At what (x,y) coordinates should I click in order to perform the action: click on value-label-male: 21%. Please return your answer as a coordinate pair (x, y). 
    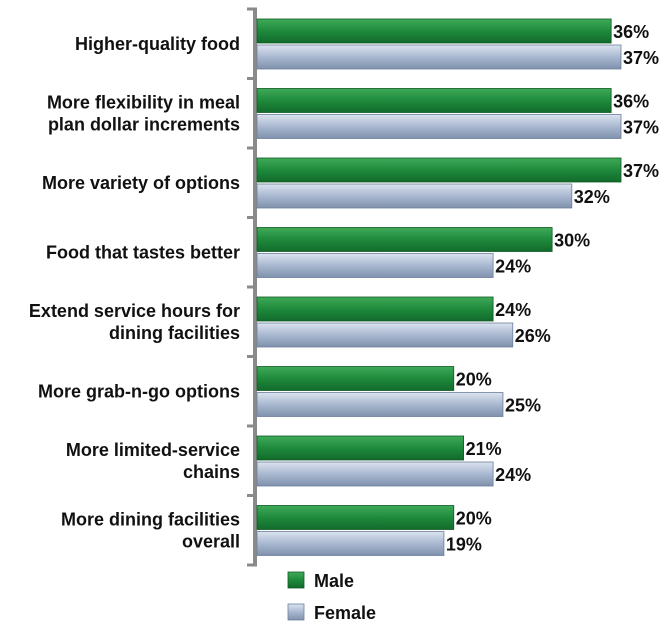
    Looking at the image, I should click on (484, 449).